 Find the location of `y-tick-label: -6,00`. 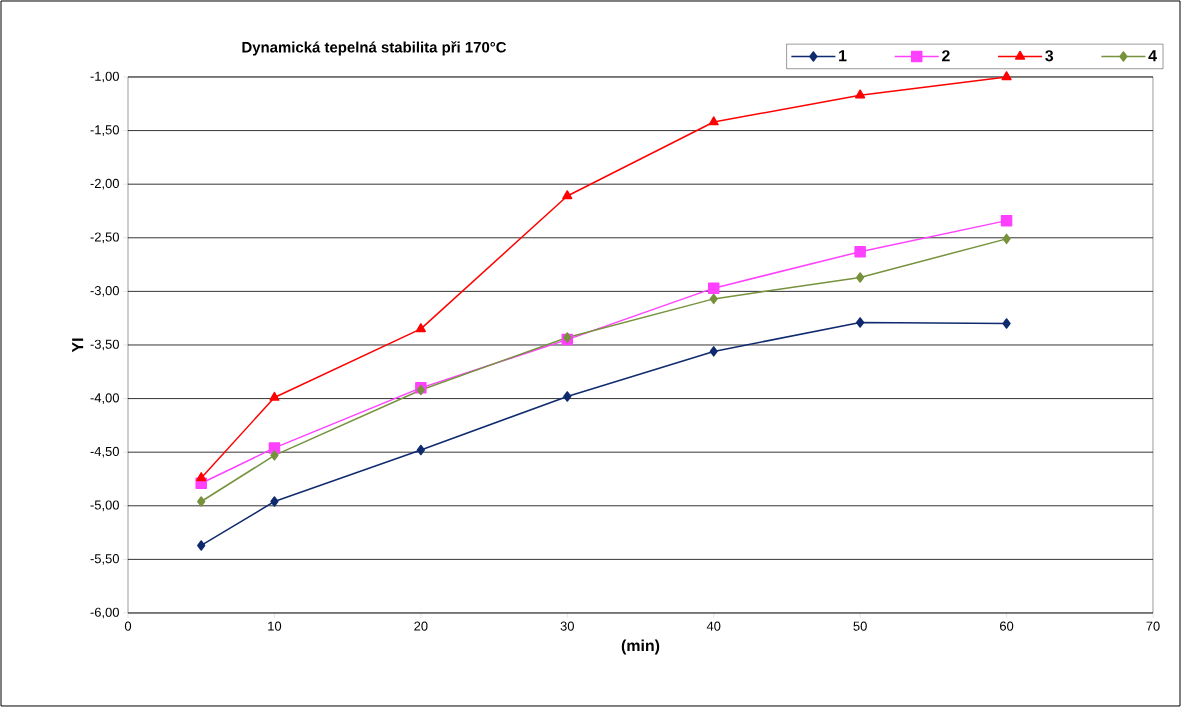

y-tick-label: -6,00 is located at coordinates (104, 613).